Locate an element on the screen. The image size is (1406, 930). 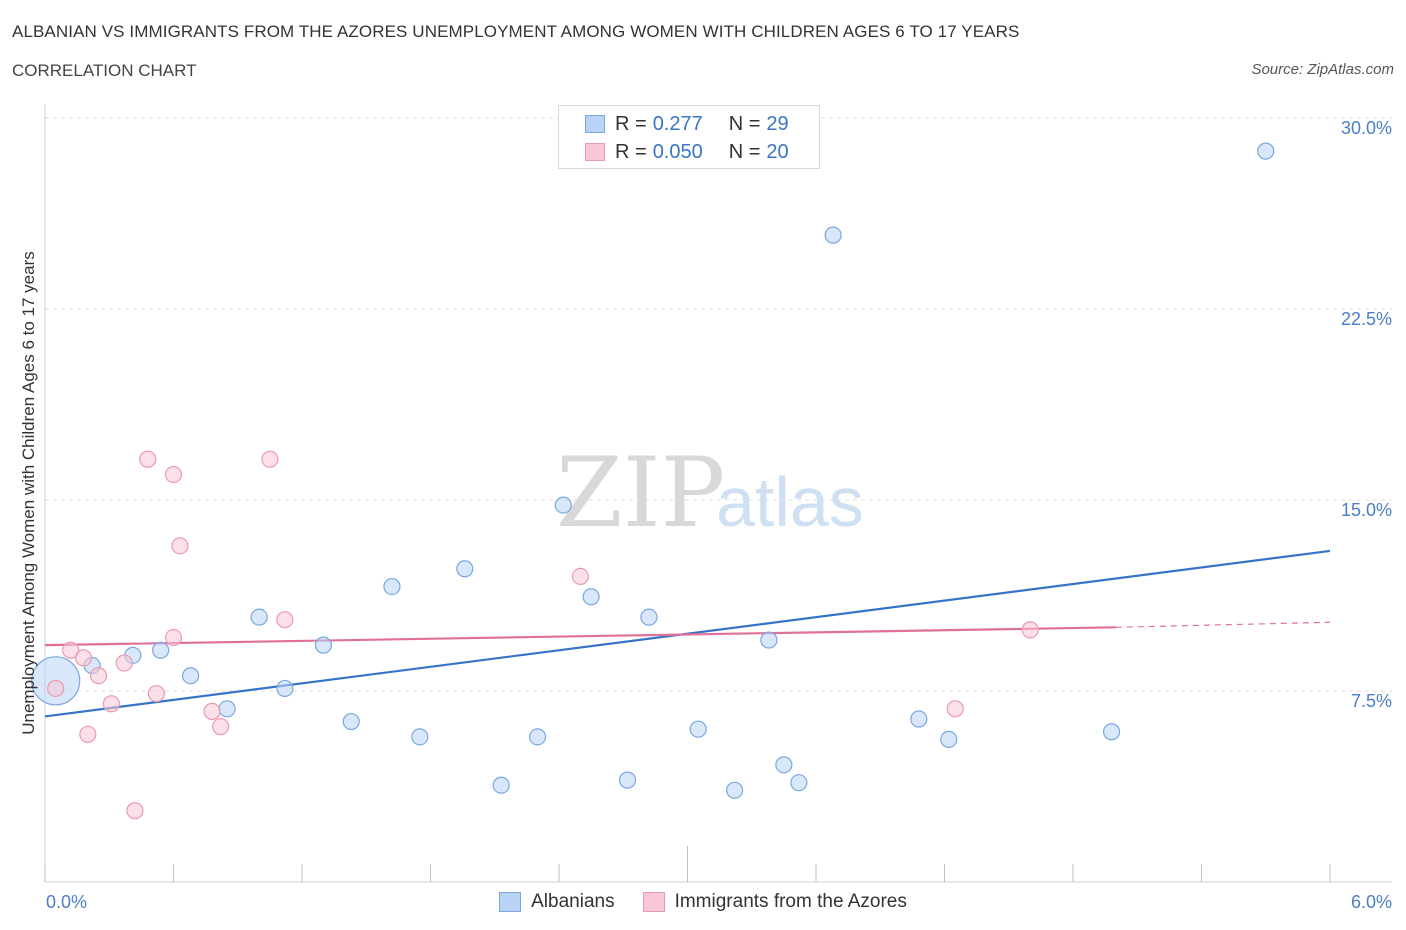
stats-legend: R = 0.277 N = 29 R = 0.050 N = 20 is located at coordinates (689, 137).